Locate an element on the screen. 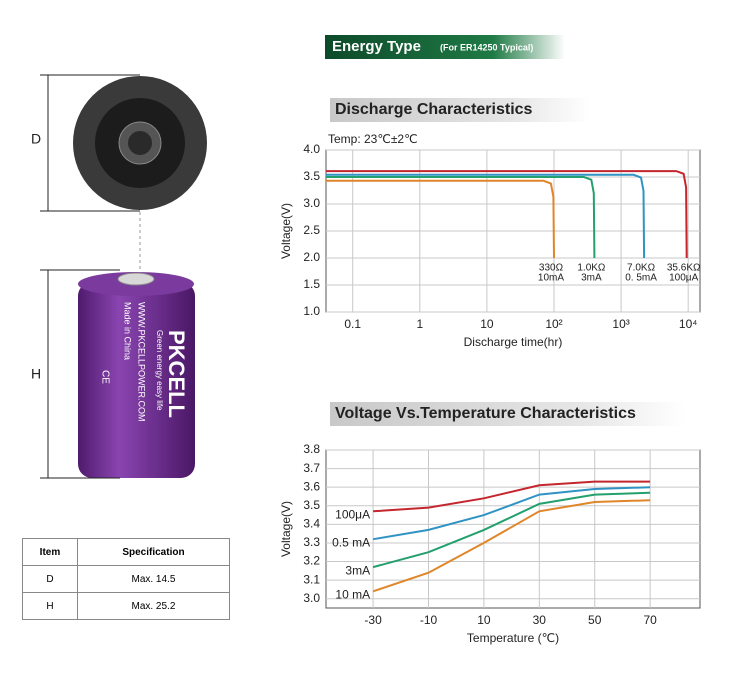 The image size is (730, 678). x-tick-label: -10 is located at coordinates (429, 620).